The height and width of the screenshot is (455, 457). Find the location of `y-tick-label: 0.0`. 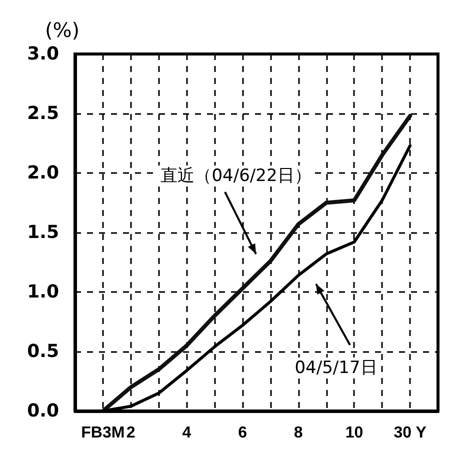

y-tick-label: 0.0 is located at coordinates (43, 411).